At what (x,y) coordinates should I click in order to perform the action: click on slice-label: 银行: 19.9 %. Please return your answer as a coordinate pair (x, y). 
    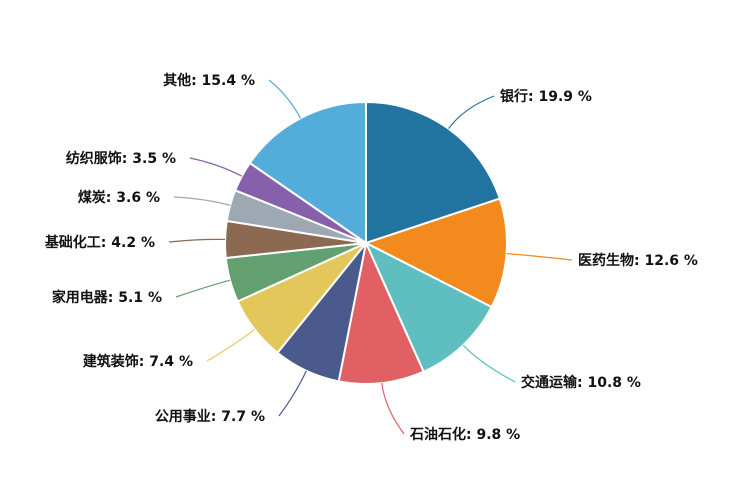
    Looking at the image, I should click on (546, 96).